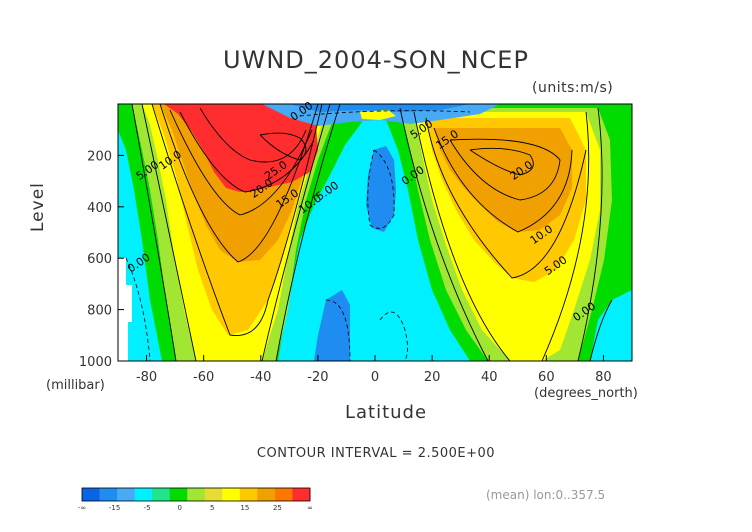  What do you see at coordinates (432, 377) in the screenshot?
I see `x-tick-label: 20` at bounding box center [432, 377].